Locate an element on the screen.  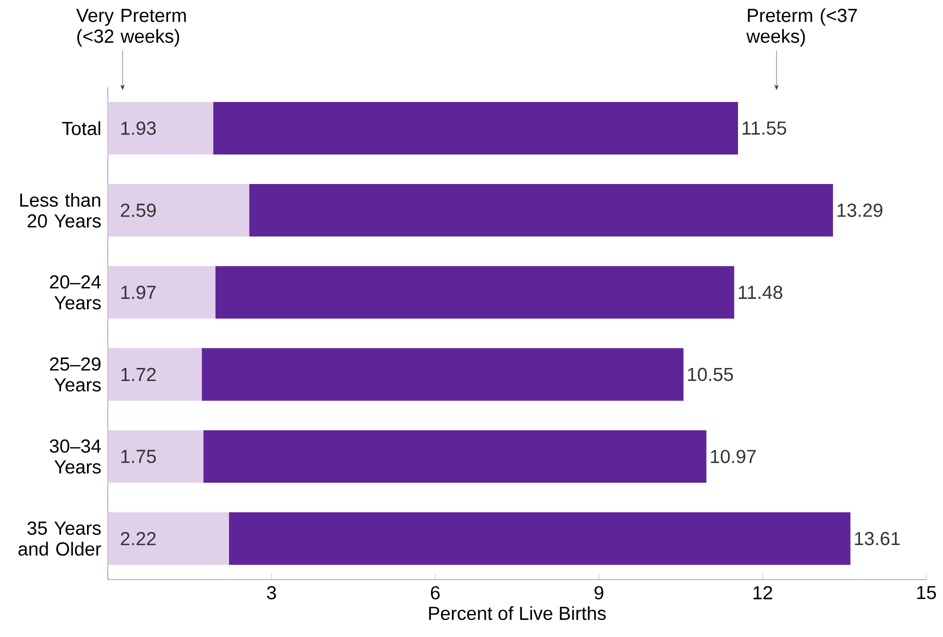
y-tick-label: 30–34 Years is located at coordinates (75, 456).